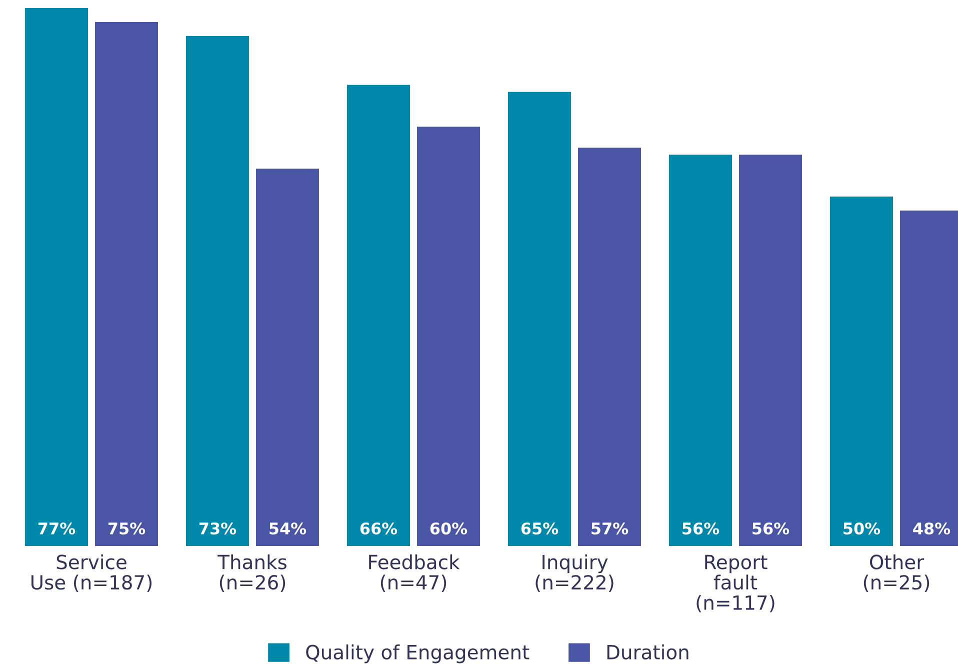 The image size is (958, 672). What do you see at coordinates (288, 528) in the screenshot?
I see `data-label: 54%` at bounding box center [288, 528].